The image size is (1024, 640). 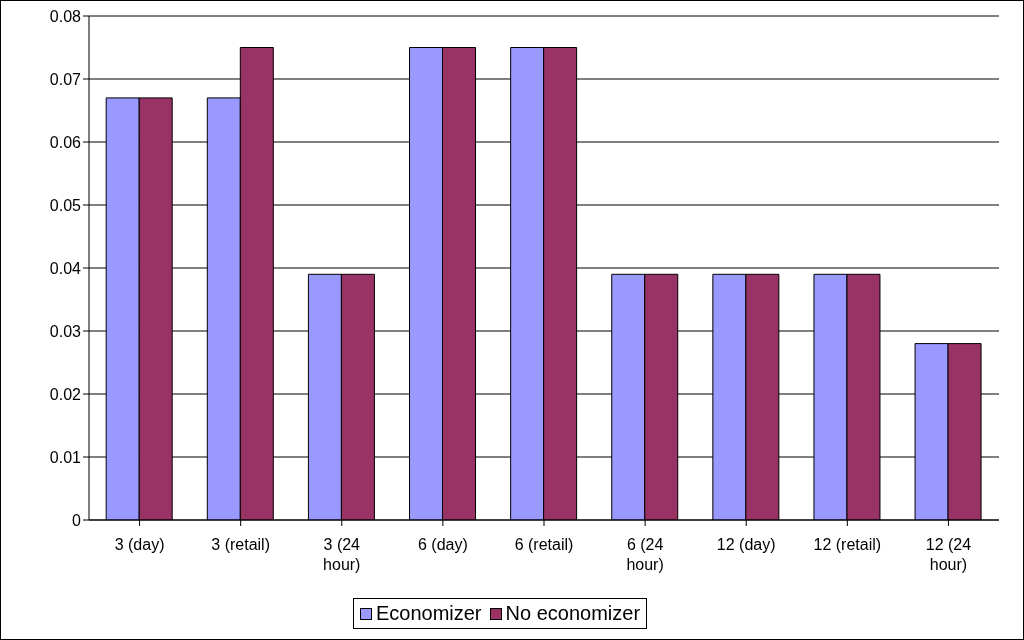 What do you see at coordinates (948, 554) in the screenshot?
I see `x-tick-label: 12 (24 hour)` at bounding box center [948, 554].